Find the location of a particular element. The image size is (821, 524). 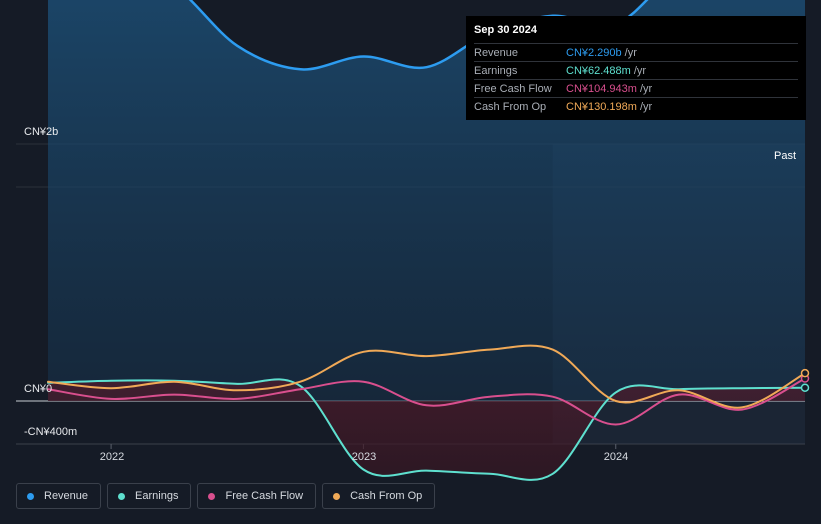

tooltip-row-earnings: Earnings CN¥62.488m /yr is located at coordinates (636, 70).